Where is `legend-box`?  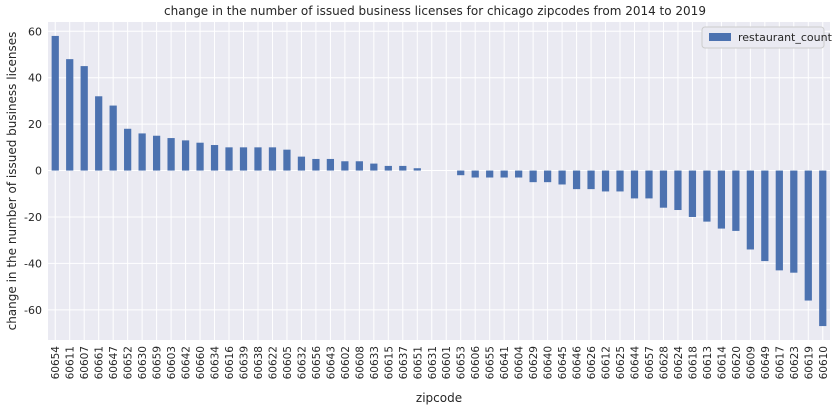
legend-box is located at coordinates (763, 37).